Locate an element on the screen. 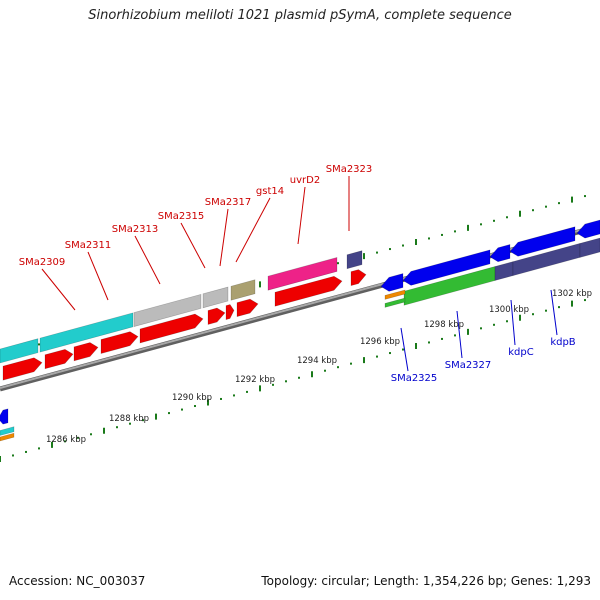  scale-tick-label: 1300 kbp is located at coordinates (509, 310).